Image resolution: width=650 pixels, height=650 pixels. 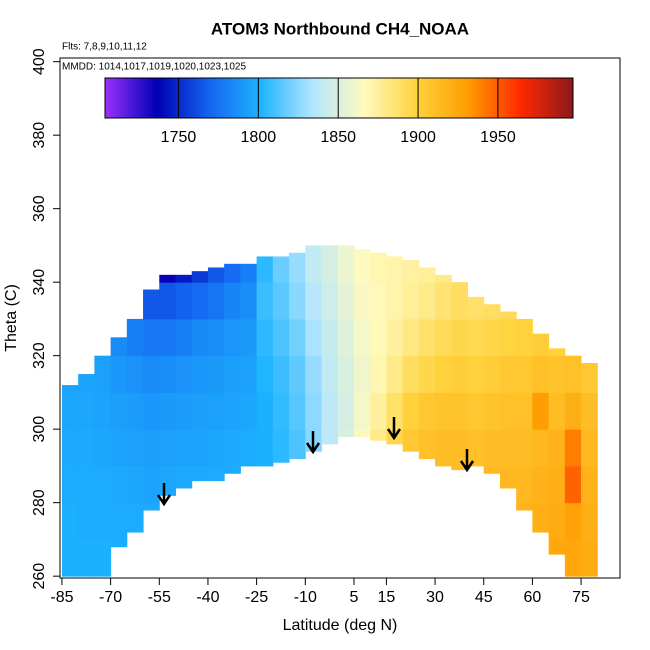 I want to click on x-tick-label: -55, so click(x=159, y=597).